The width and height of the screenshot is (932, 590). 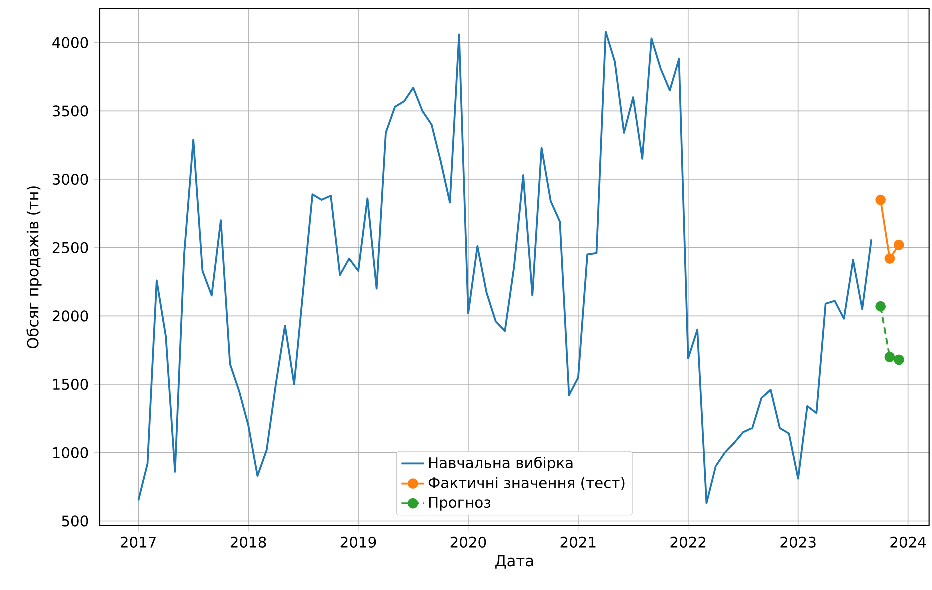 What do you see at coordinates (248, 542) in the screenshot?
I see `x-tick-label: 2018` at bounding box center [248, 542].